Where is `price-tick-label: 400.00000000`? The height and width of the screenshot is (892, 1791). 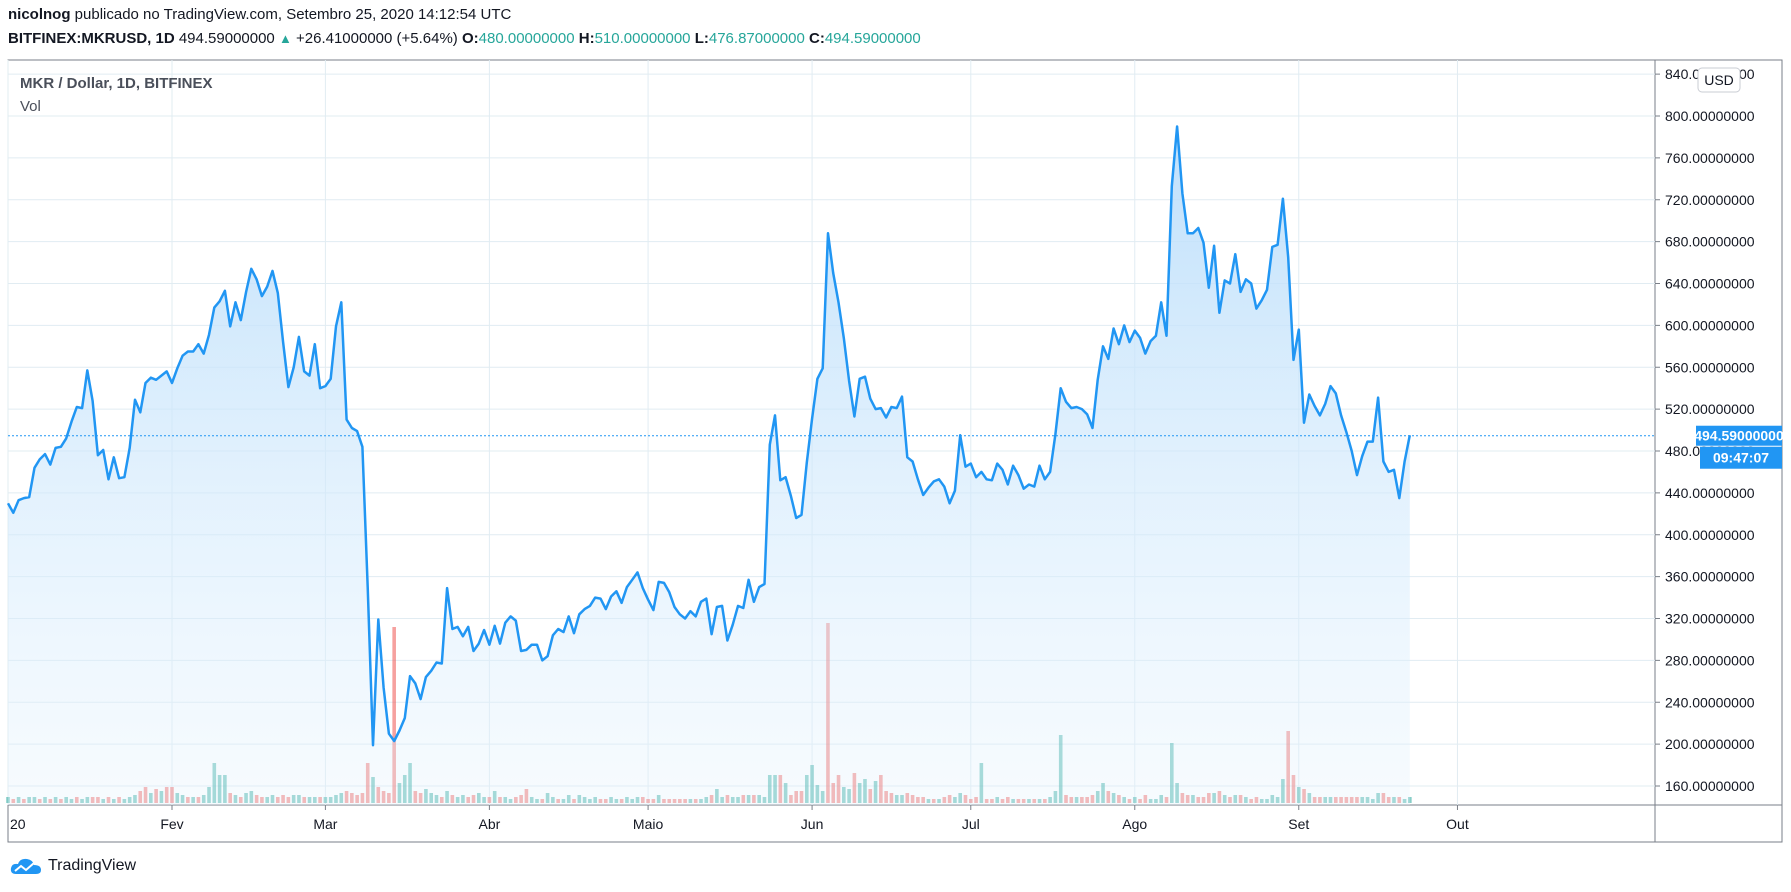 price-tick-label: 400.00000000 is located at coordinates (1710, 535).